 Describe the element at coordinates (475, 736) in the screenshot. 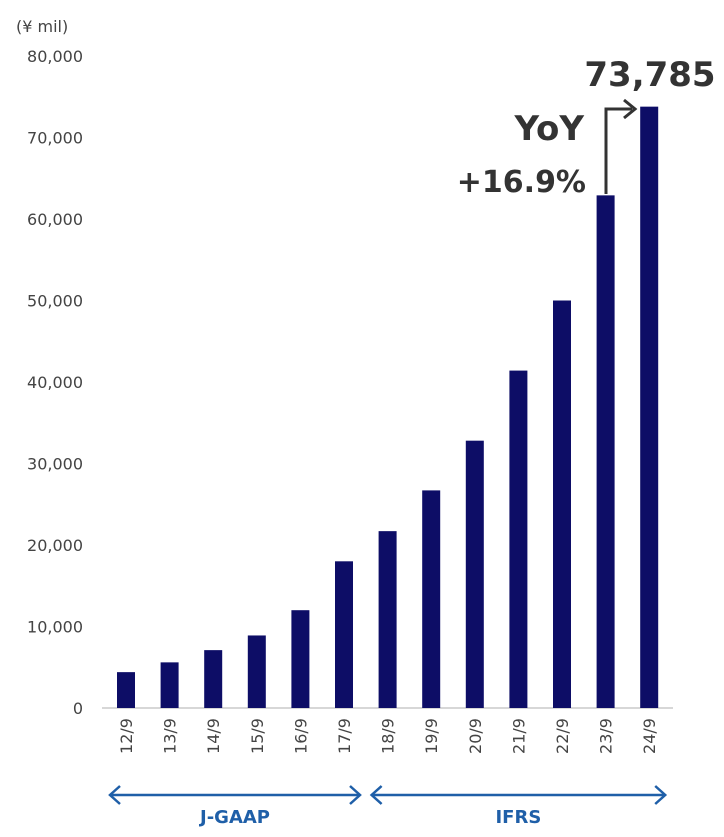

I see `x-tick-label: 20/9` at that location.